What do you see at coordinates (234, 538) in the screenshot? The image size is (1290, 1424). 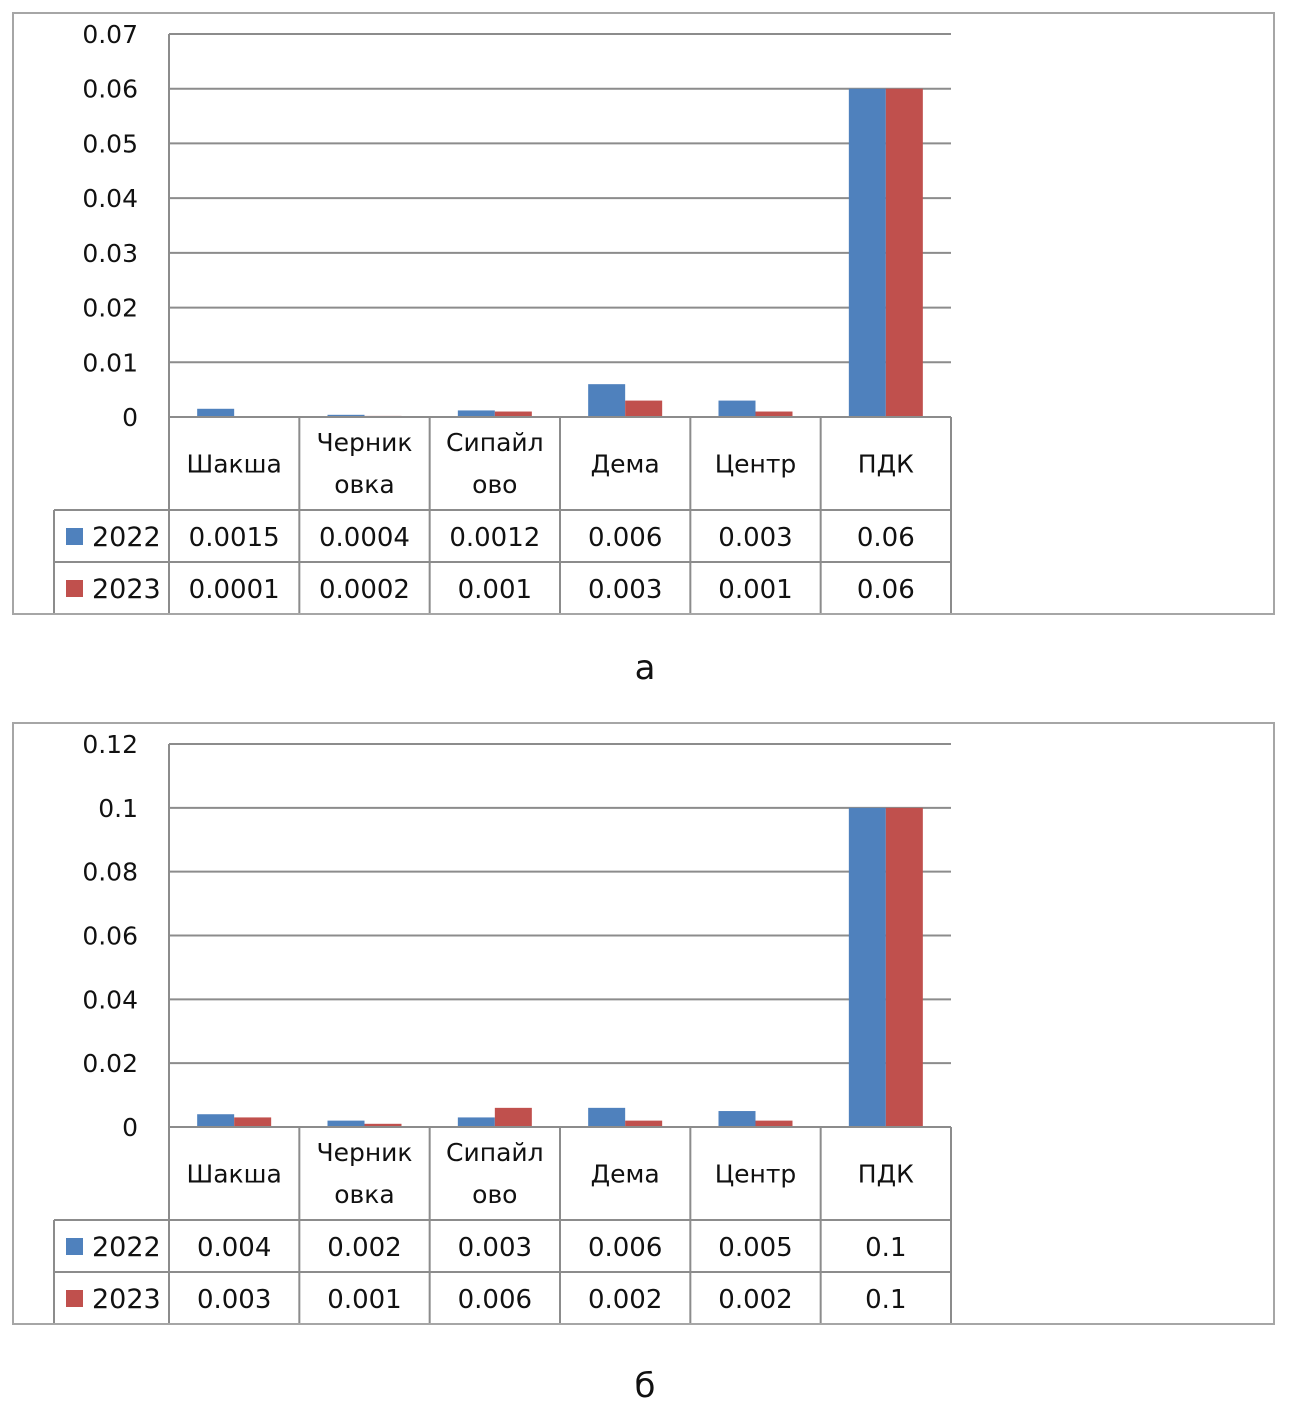 I see `data-label: 0.0015` at bounding box center [234, 538].